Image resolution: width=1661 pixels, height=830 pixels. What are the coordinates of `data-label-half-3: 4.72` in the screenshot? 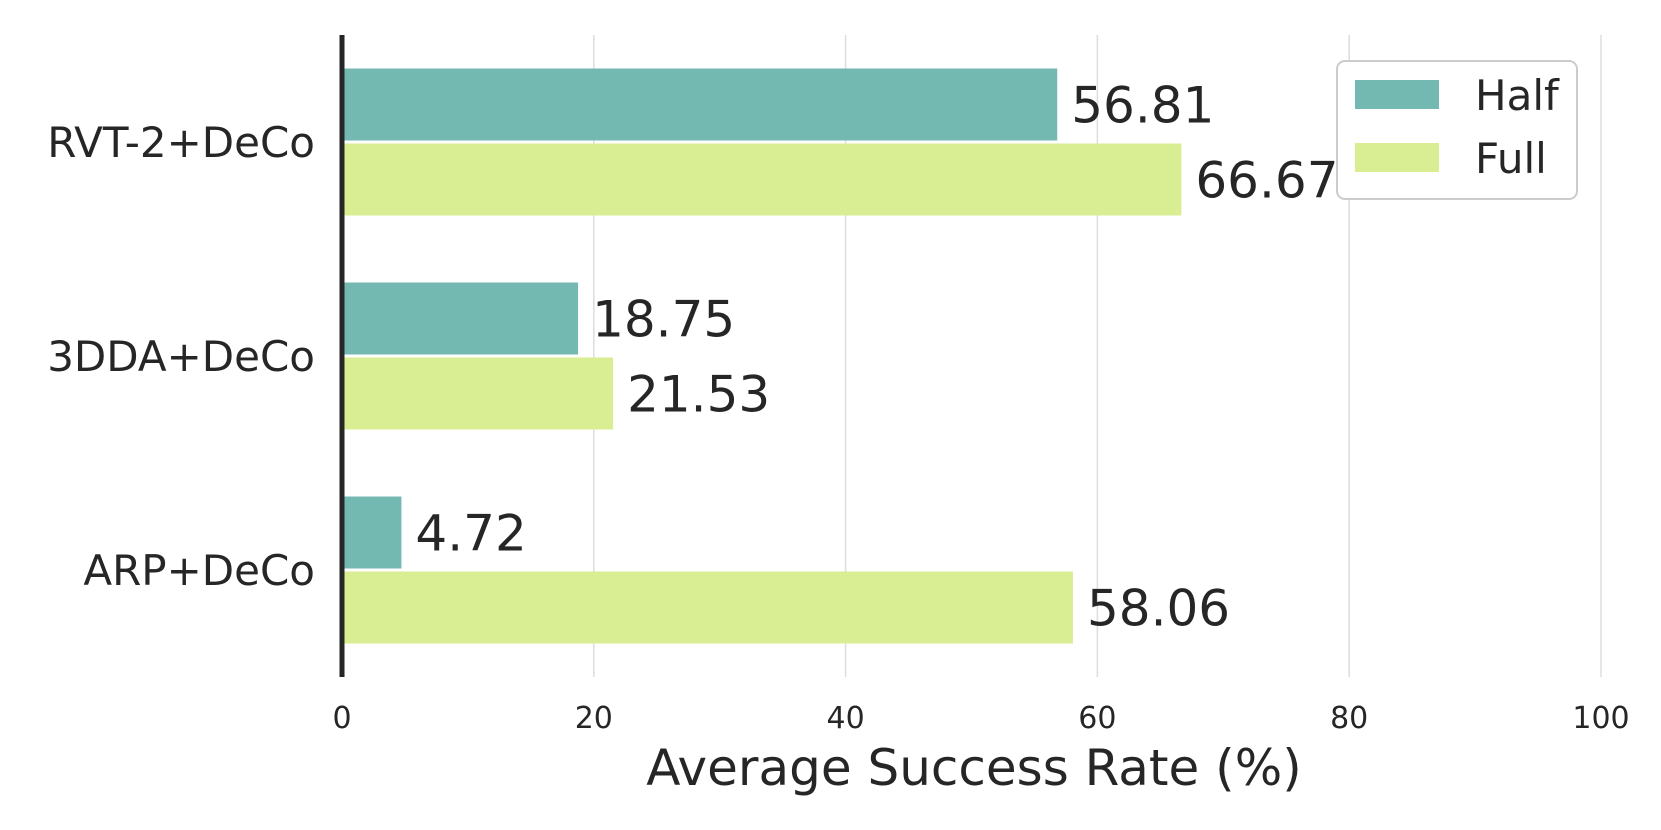 It's located at (470, 534).